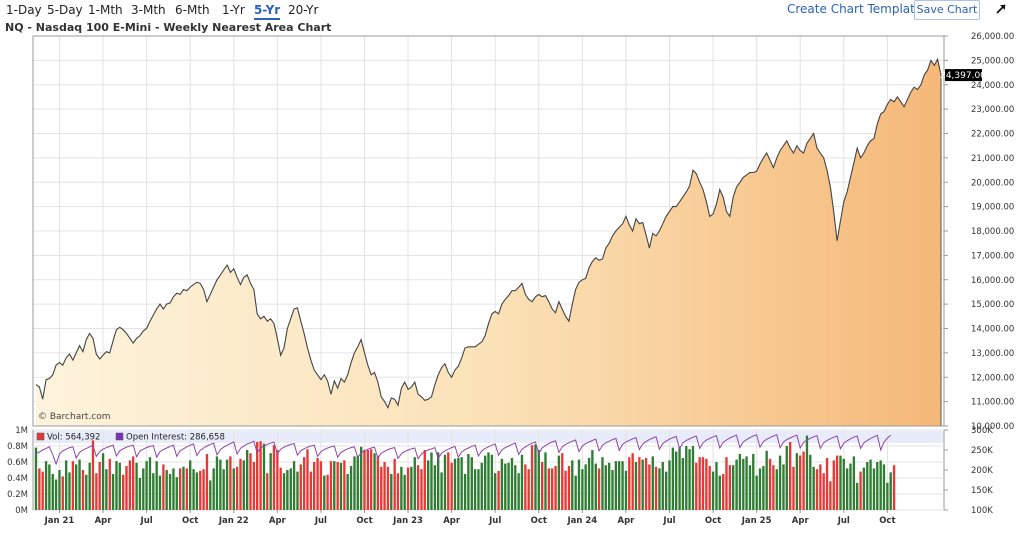 Image resolution: width=1024 pixels, height=535 pixels. I want to click on period-5-yr: 5-Yr, so click(267, 11).